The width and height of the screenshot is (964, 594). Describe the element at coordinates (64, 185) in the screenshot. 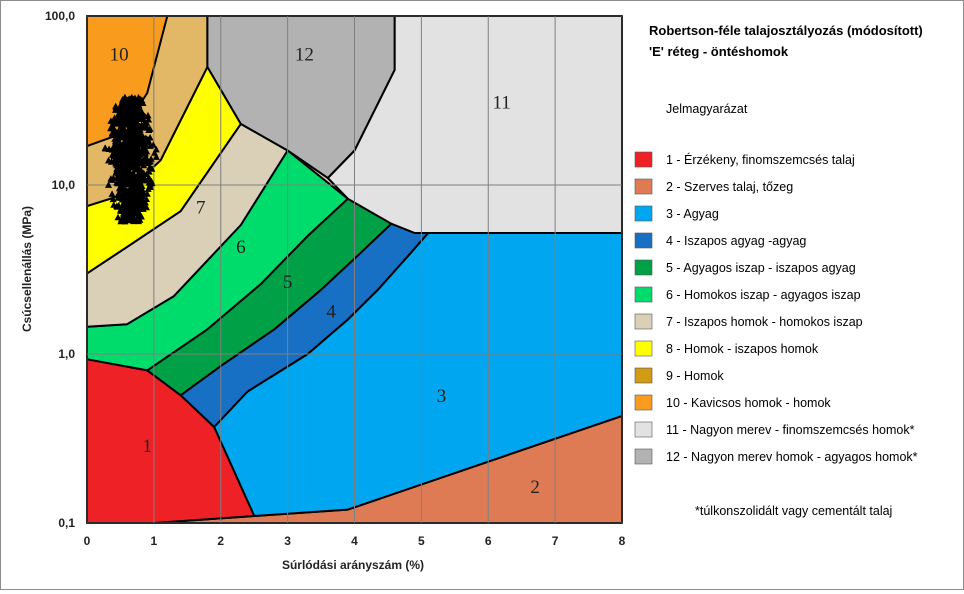

I see `y-tick-label: 10,0` at that location.